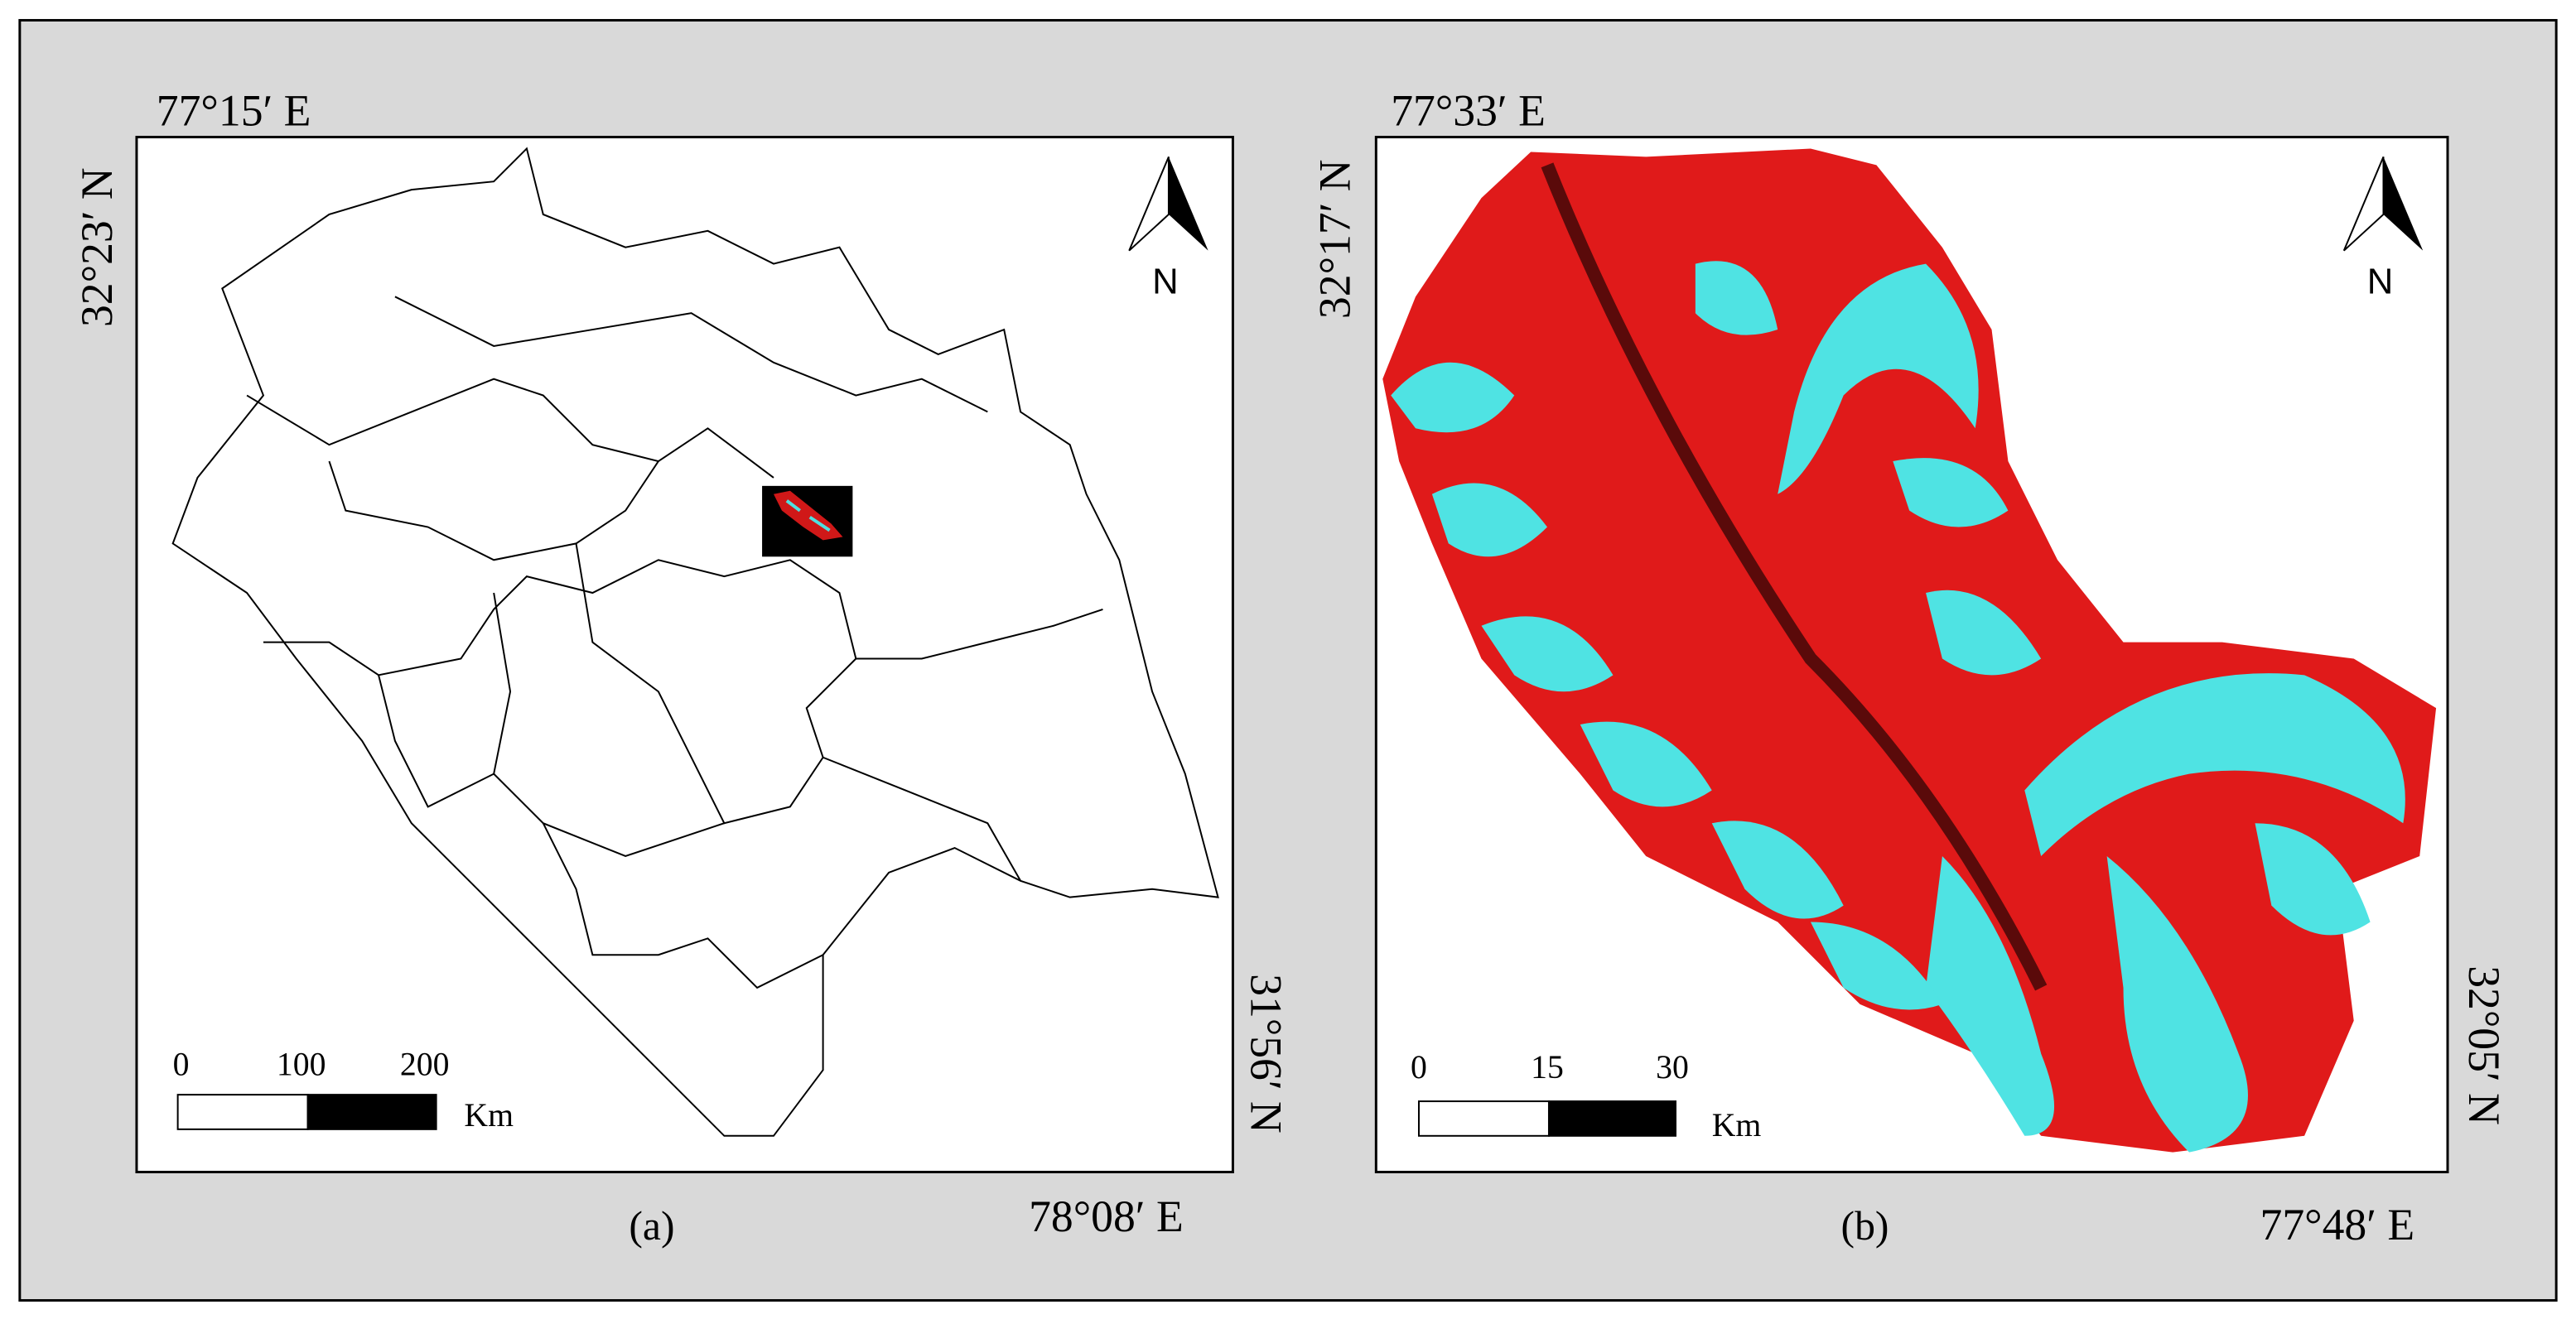 Image resolution: width=2576 pixels, height=1319 pixels. What do you see at coordinates (1794, 576) in the screenshot?
I see `valley` at bounding box center [1794, 576].